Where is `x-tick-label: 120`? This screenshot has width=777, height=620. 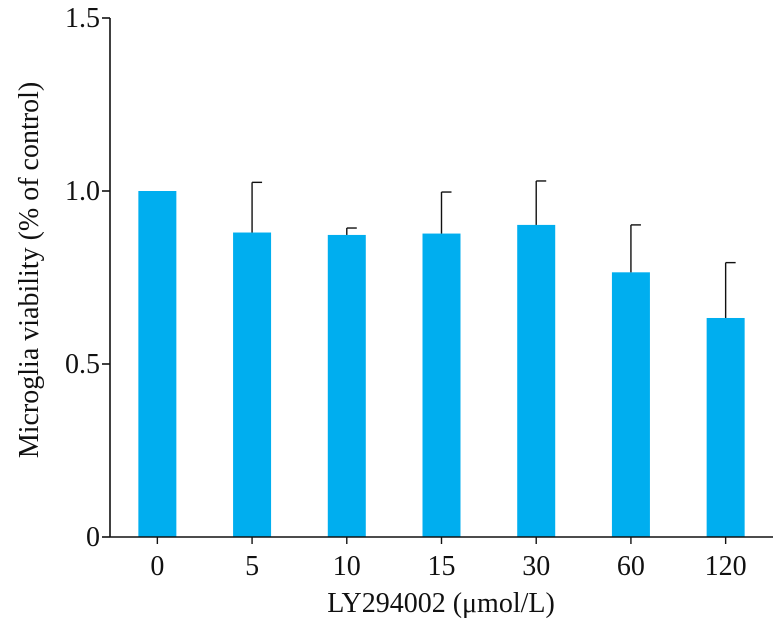 x-tick-label: 120 is located at coordinates (726, 566).